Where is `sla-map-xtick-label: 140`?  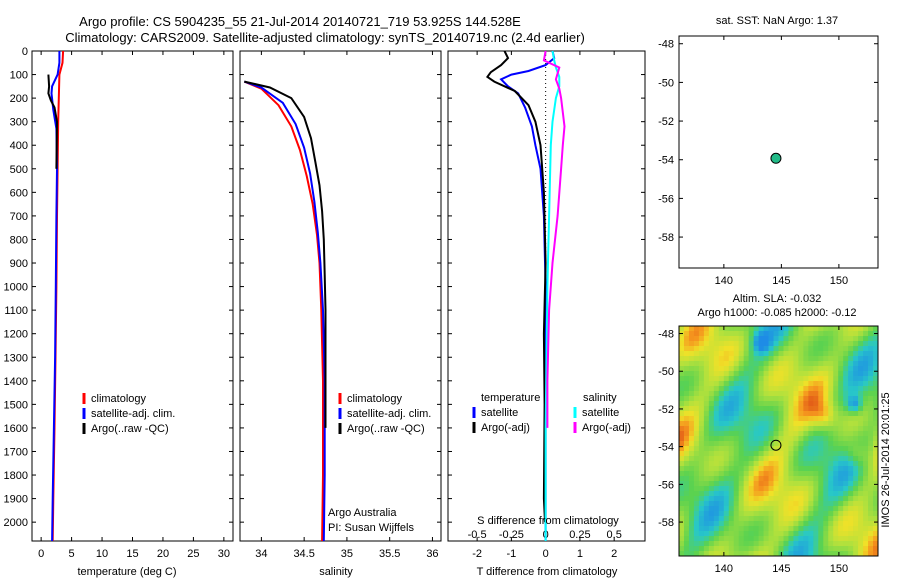
sla-map-xtick-label: 140 is located at coordinates (724, 569).